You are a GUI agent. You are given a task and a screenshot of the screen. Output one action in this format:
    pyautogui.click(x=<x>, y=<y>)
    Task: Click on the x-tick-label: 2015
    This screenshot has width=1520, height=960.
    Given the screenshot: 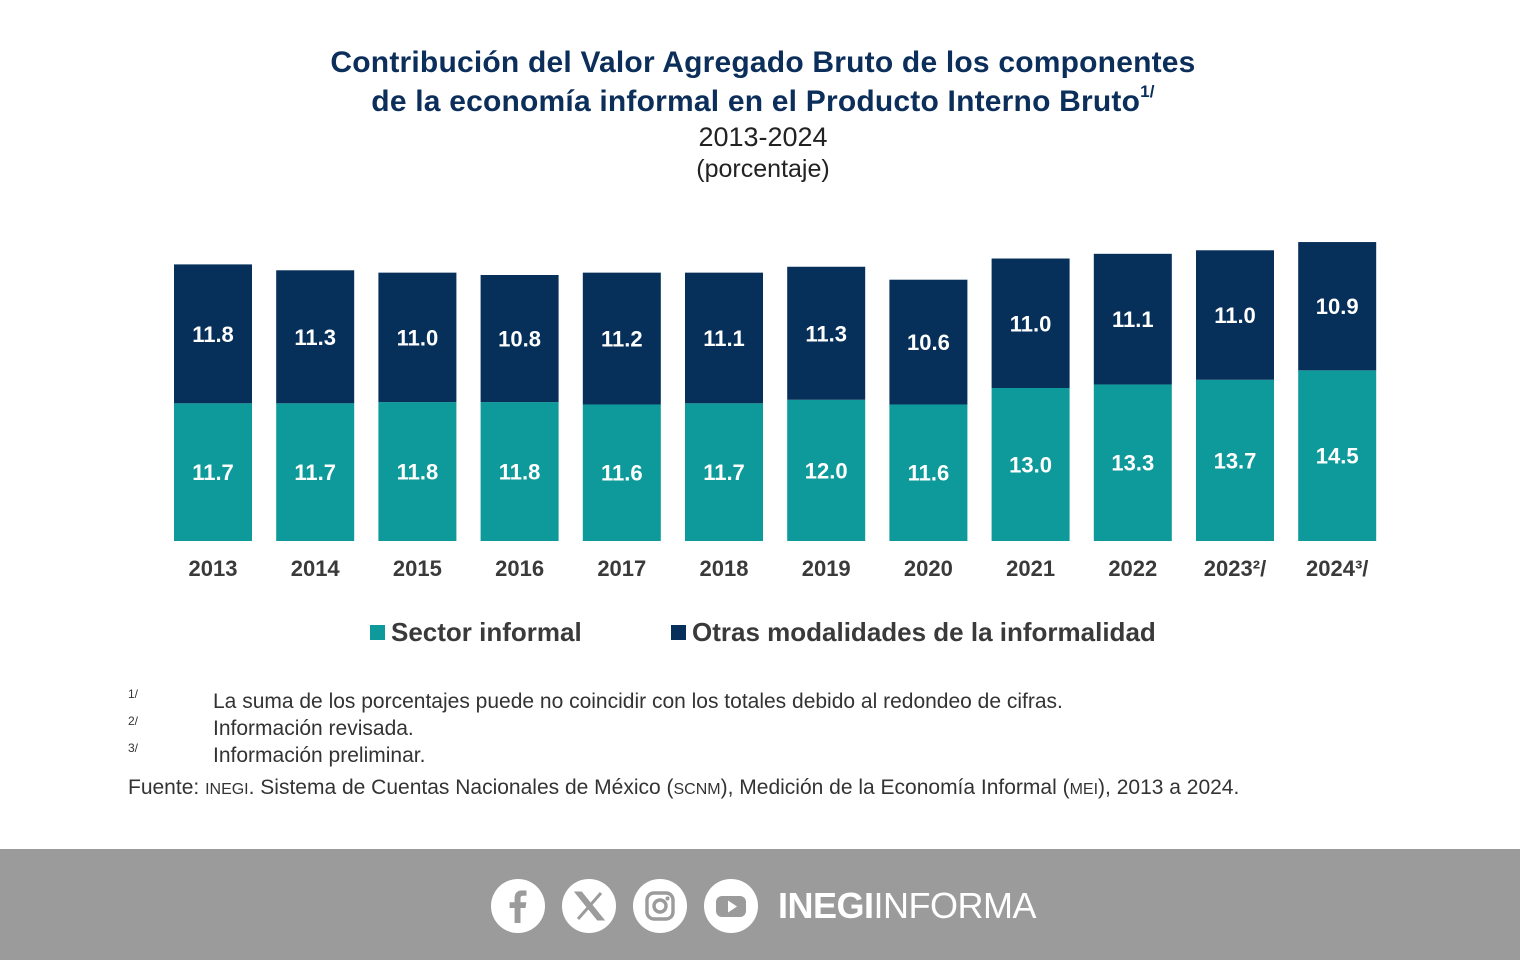 What is the action you would take?
    pyautogui.click(x=417, y=568)
    